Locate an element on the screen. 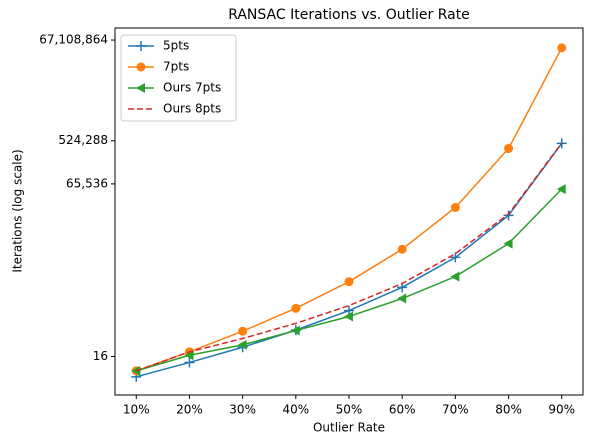  y-tick-label: 16 is located at coordinates (100, 356).